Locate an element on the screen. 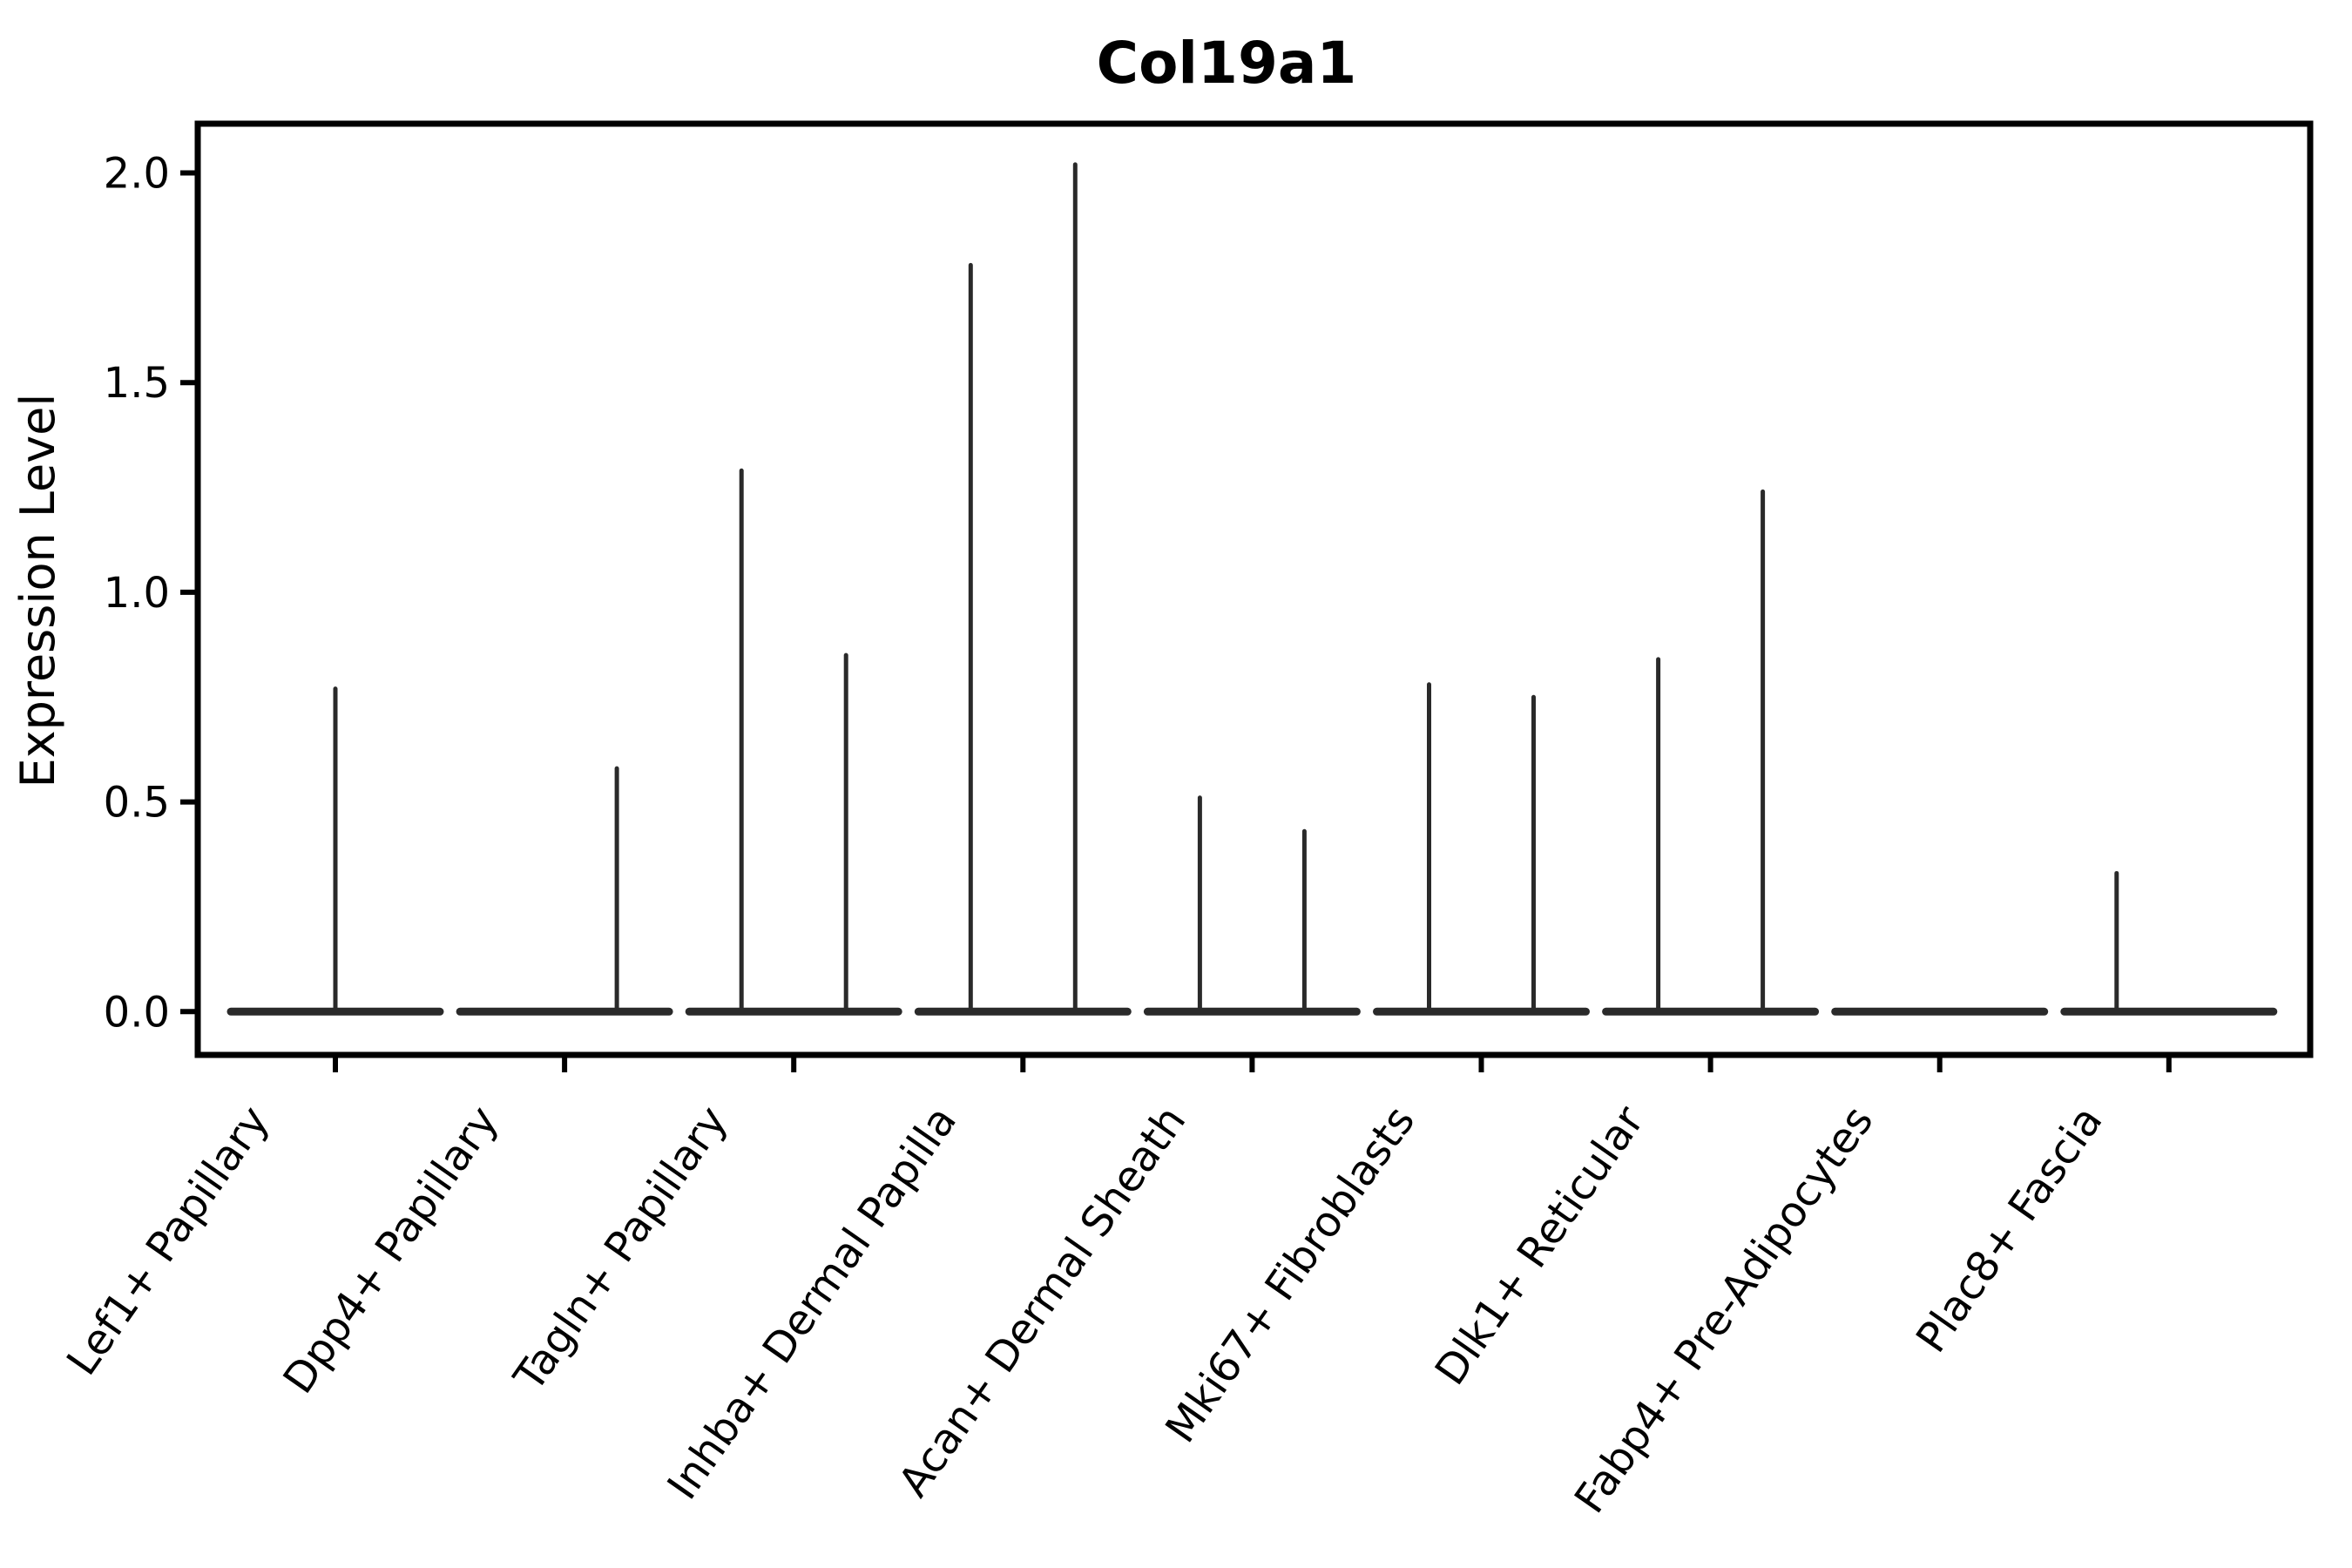 This screenshot has height=1568, width=2352. x-tick-label: Tagln+ Papillary is located at coordinates (620, 1250).